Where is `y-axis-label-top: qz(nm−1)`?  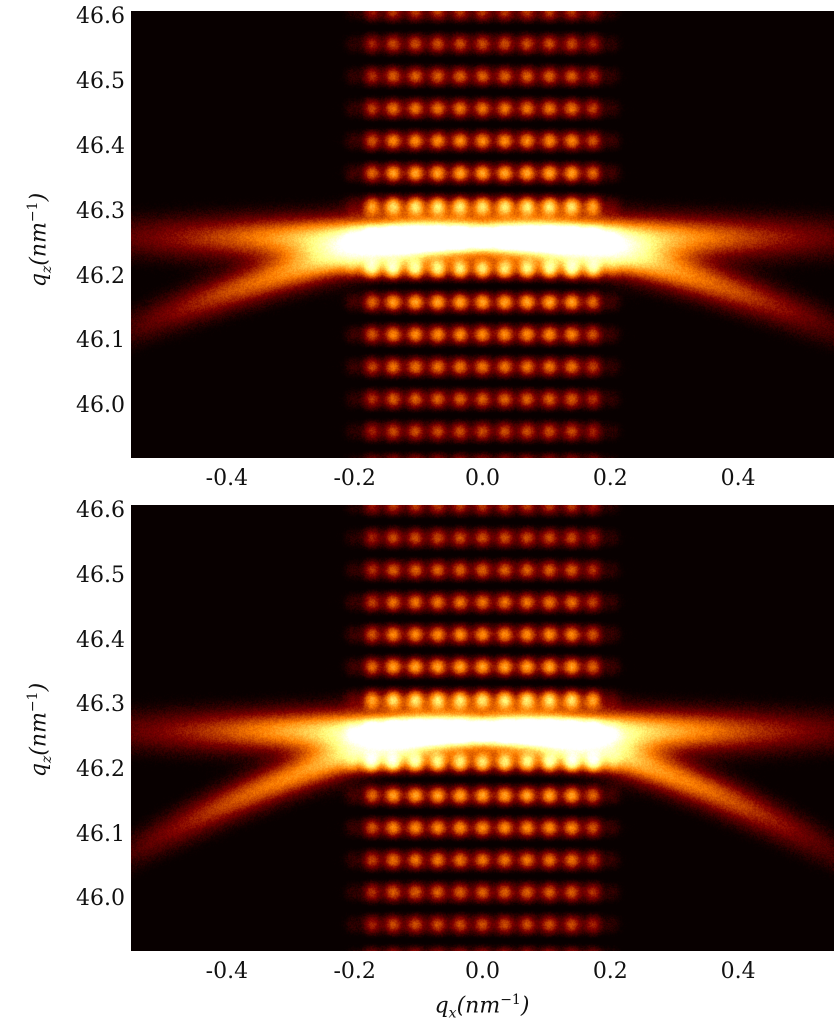
y-axis-label-top: qz(nm−1) is located at coordinates (40, 240).